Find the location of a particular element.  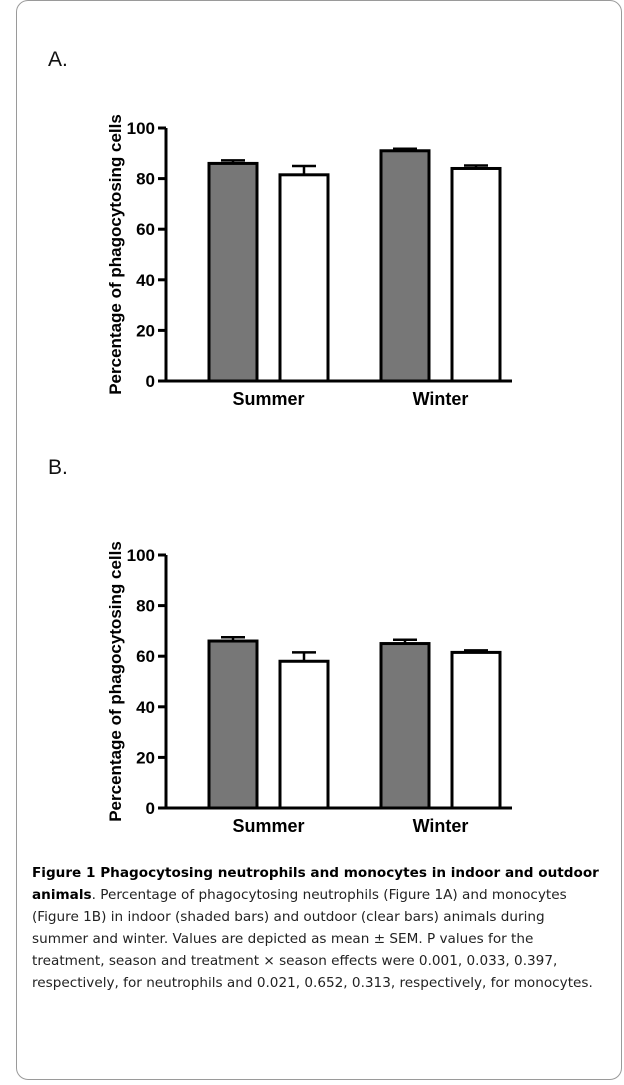

panel-label-a: A. is located at coordinates (58, 59).